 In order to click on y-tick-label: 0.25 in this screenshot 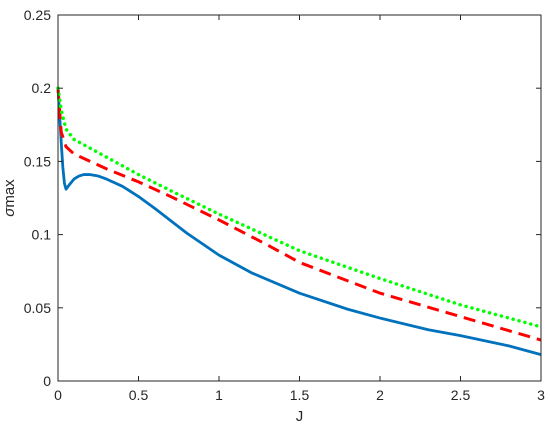, I will do `click(37, 15)`.